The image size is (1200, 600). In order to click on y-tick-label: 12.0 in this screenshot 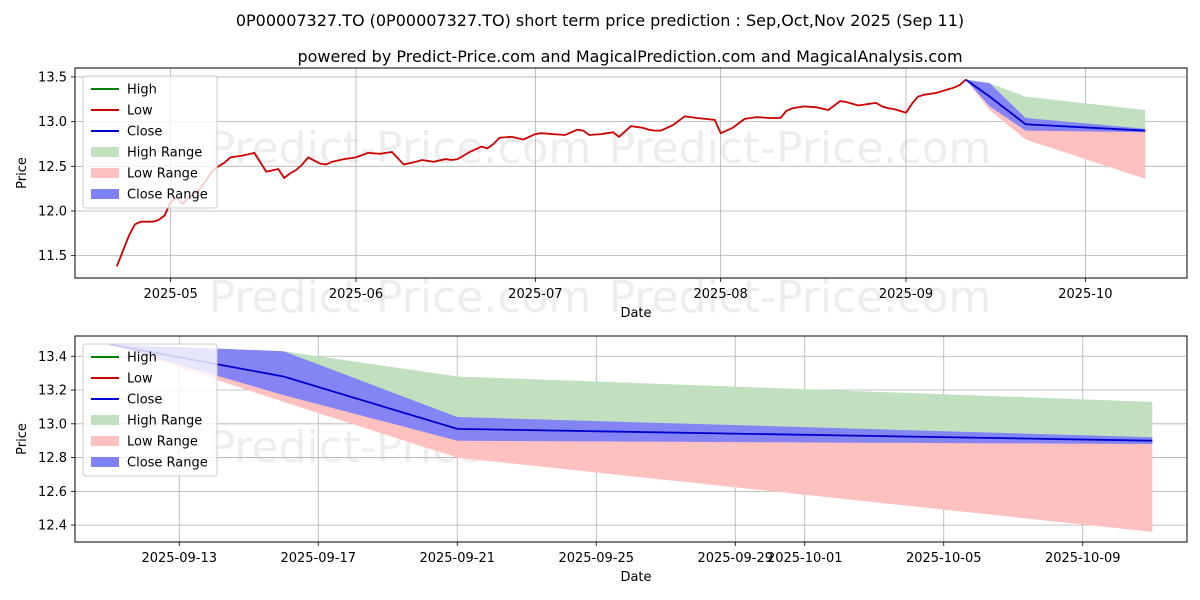, I will do `click(52, 211)`.